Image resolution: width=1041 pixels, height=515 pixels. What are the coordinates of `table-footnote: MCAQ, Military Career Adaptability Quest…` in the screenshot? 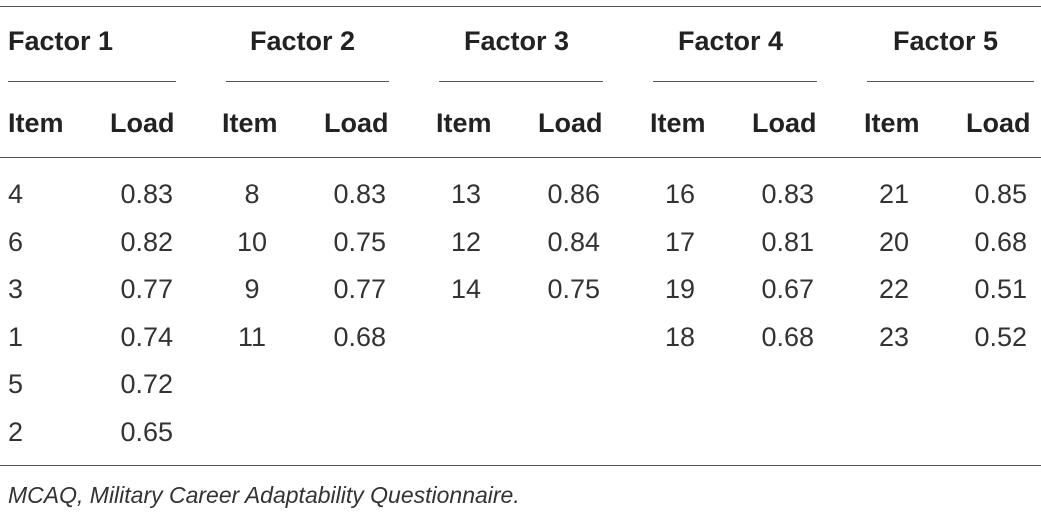 It's located at (264, 495).